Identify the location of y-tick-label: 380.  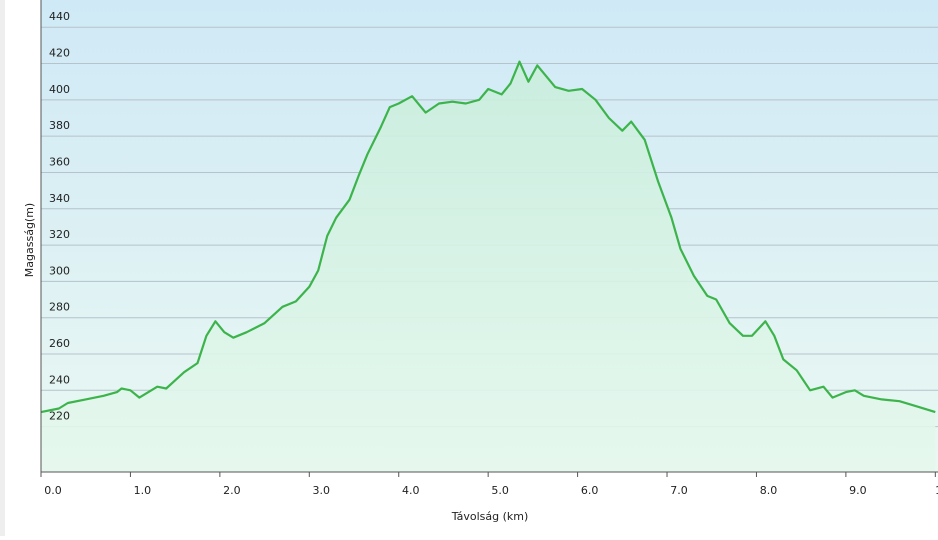
(59, 125).